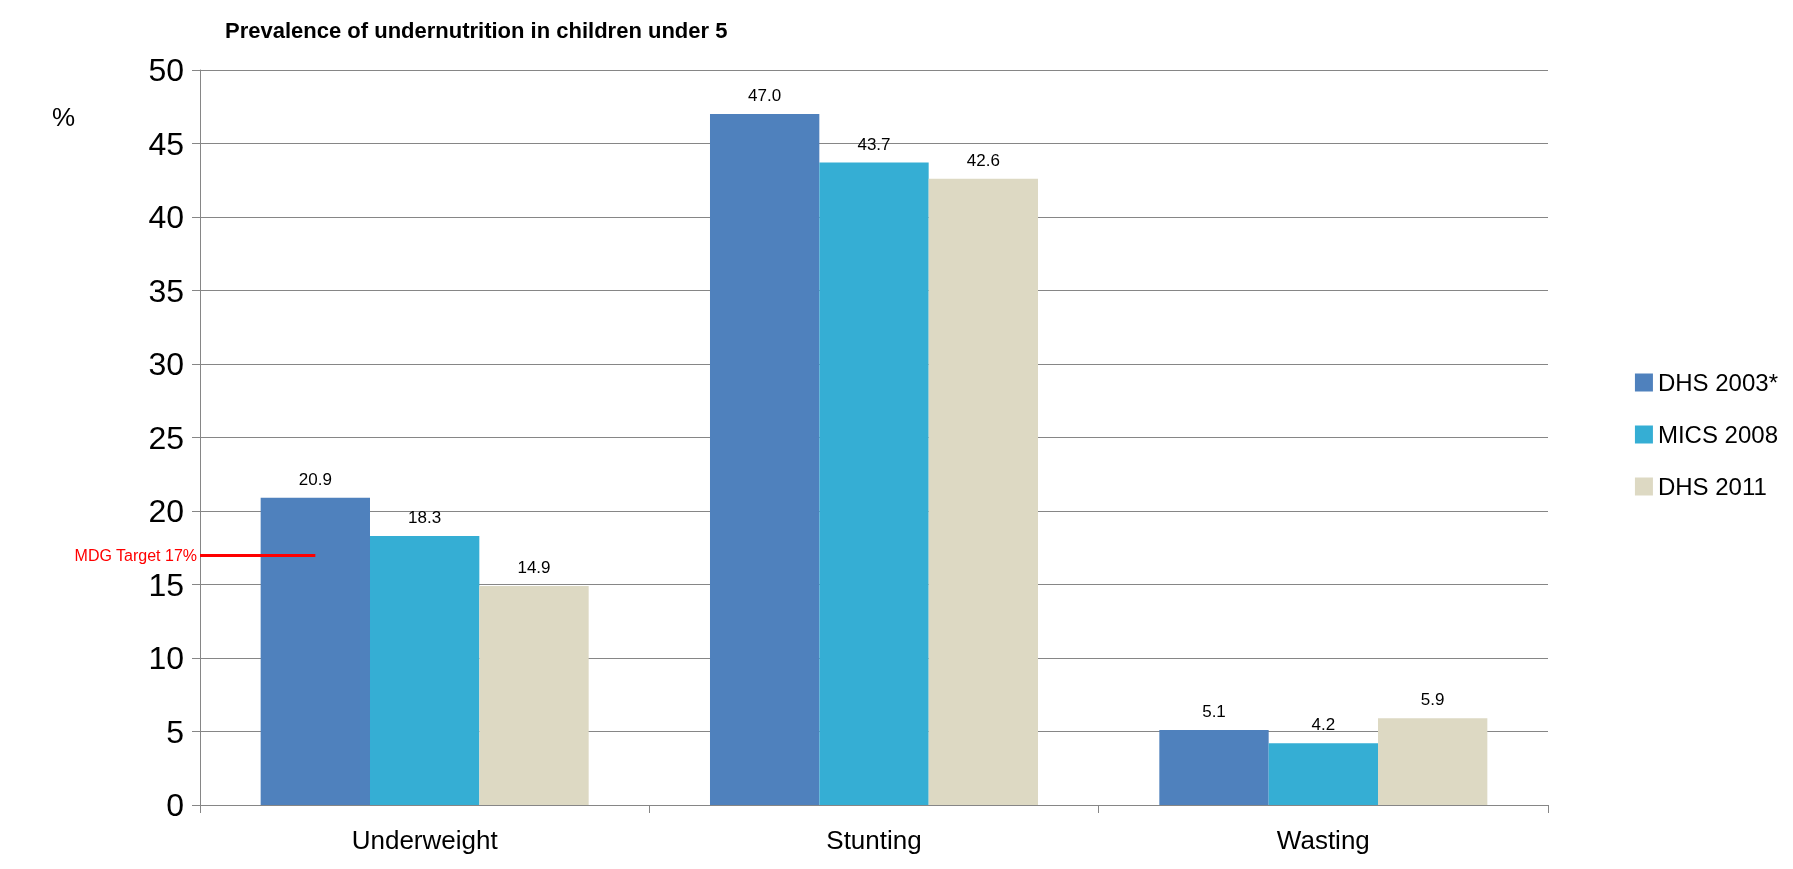 Image resolution: width=1793 pixels, height=869 pixels. What do you see at coordinates (983, 160) in the screenshot?
I see `data-label: 42.6` at bounding box center [983, 160].